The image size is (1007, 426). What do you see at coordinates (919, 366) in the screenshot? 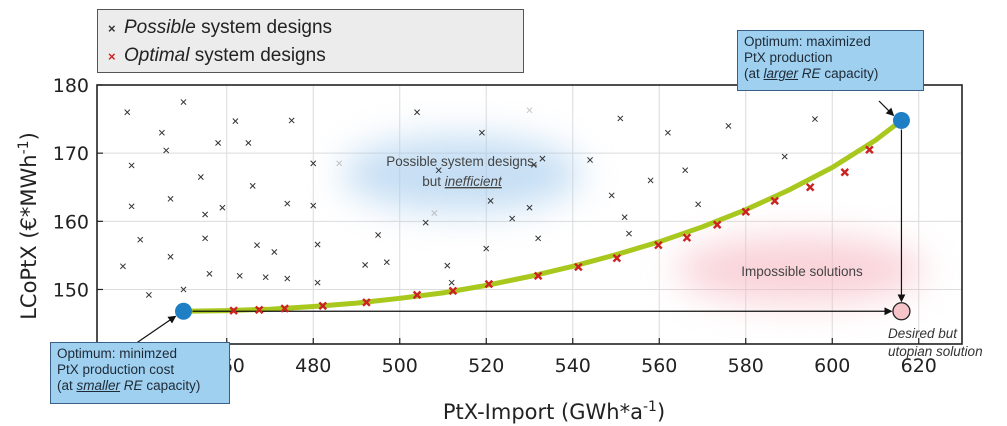
I see `x-tick-label: 620` at bounding box center [919, 366].